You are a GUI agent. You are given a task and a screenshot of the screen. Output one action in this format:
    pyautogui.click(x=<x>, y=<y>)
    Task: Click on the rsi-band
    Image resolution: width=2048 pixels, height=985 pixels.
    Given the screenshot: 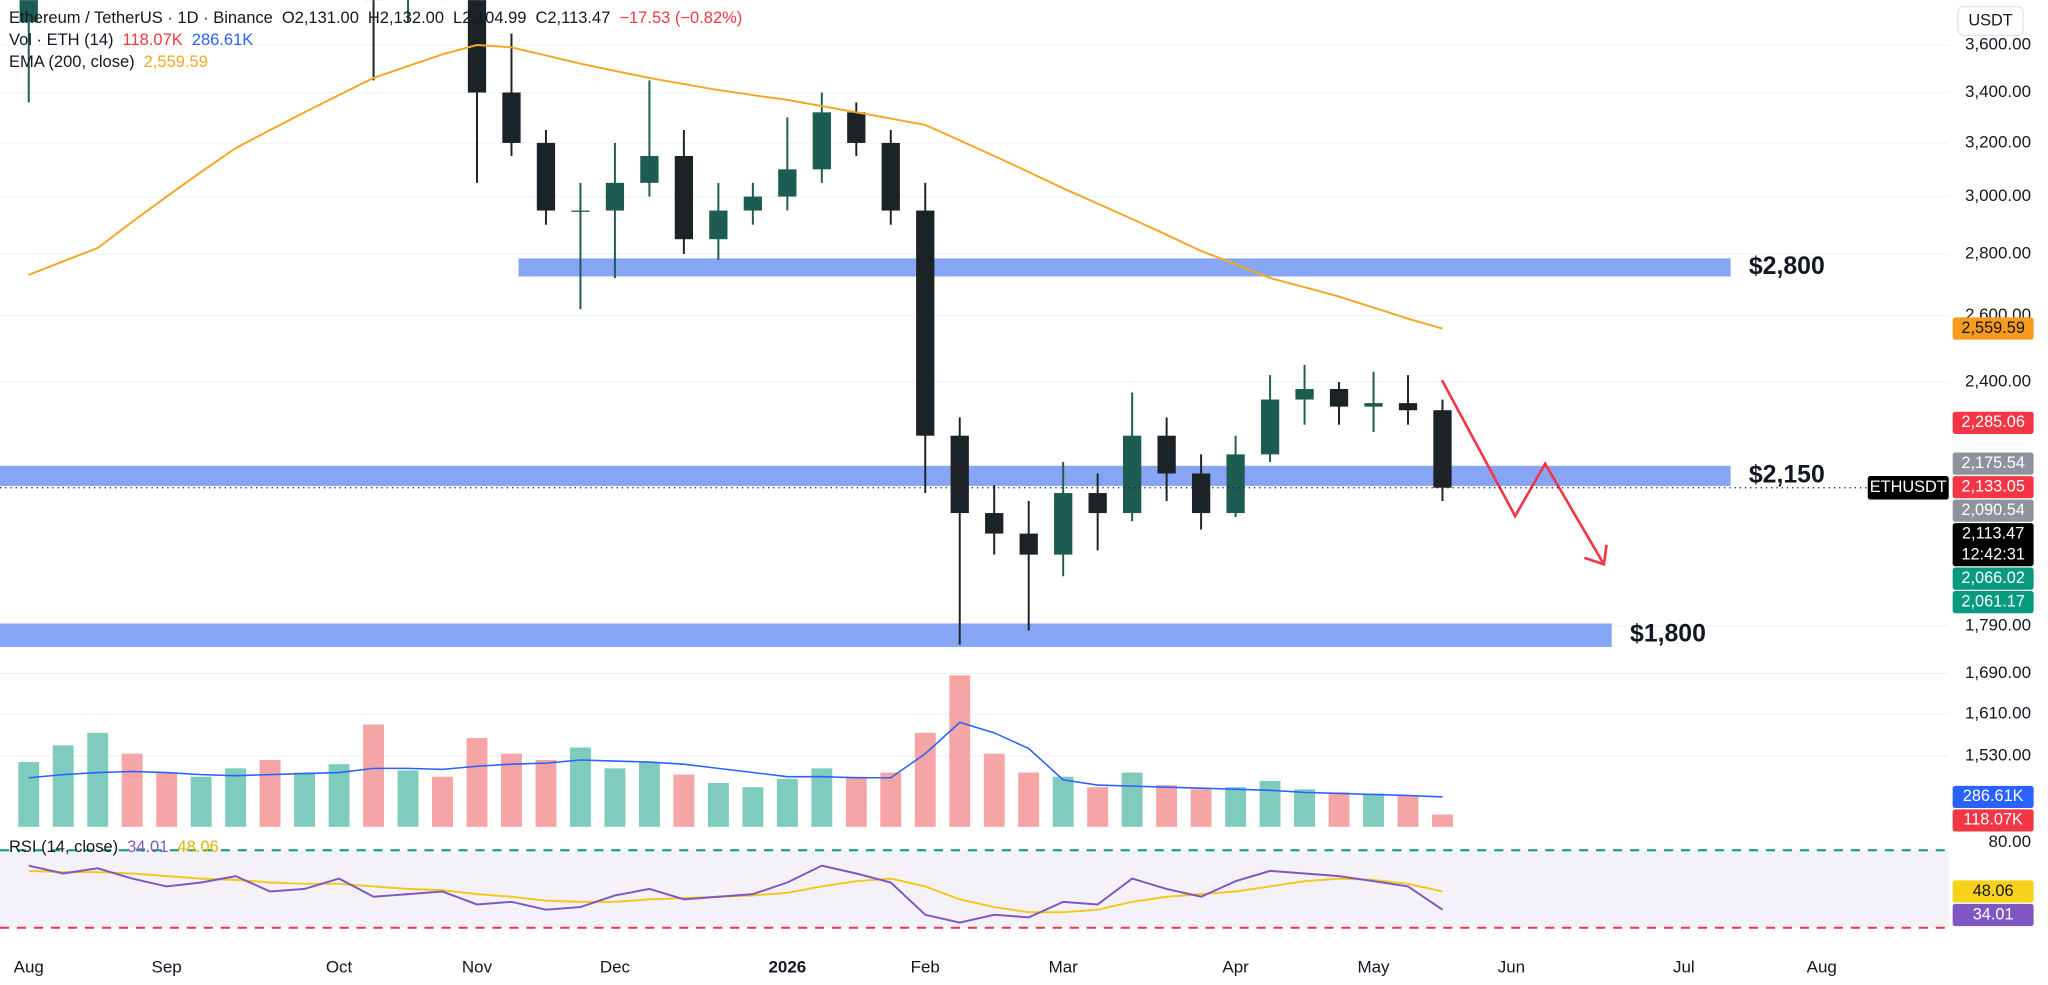 What is the action you would take?
    pyautogui.click(x=974, y=889)
    